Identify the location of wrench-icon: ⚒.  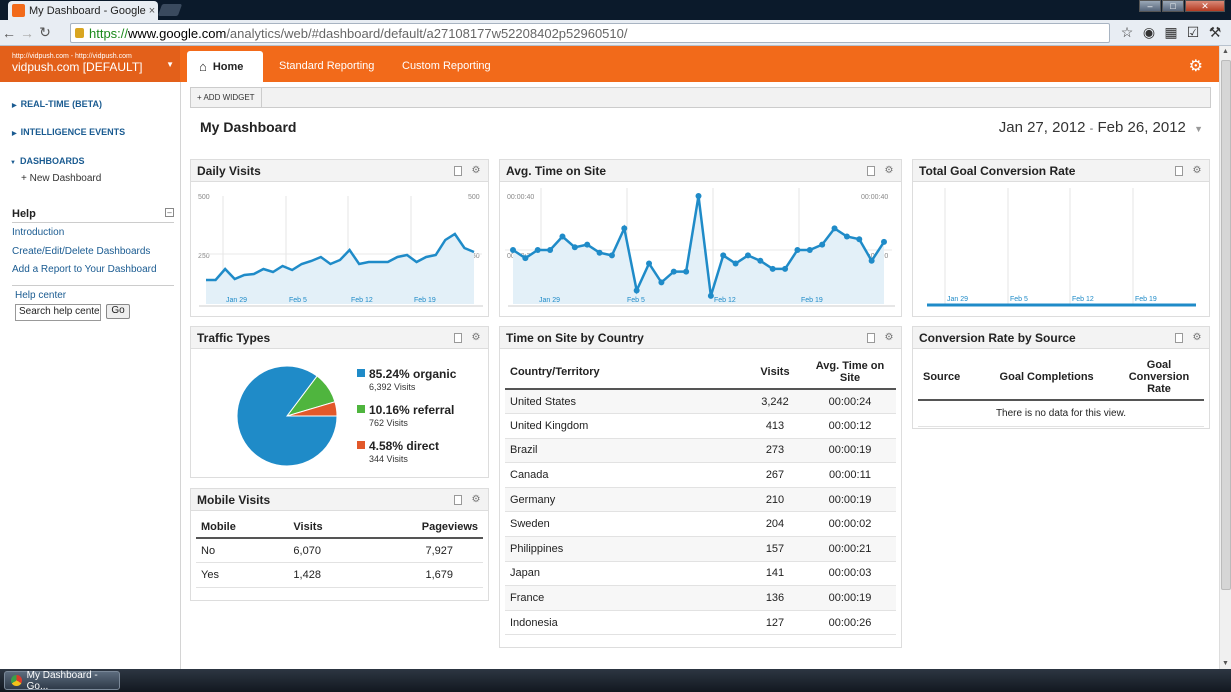
(1215, 32).